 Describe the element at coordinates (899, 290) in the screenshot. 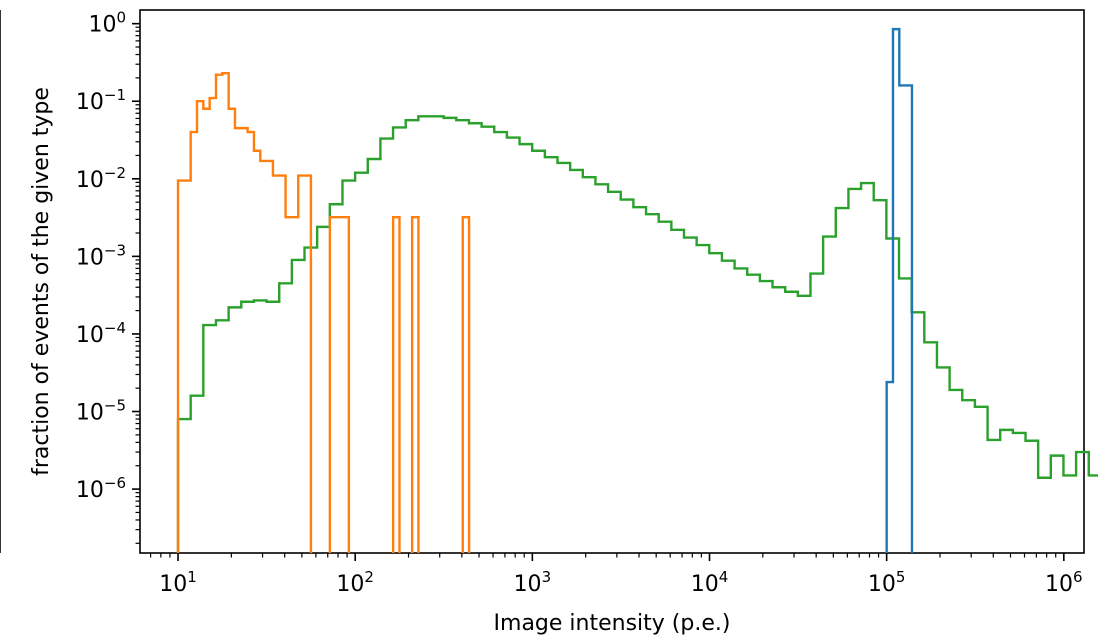

I see `series-blue-histogram` at that location.